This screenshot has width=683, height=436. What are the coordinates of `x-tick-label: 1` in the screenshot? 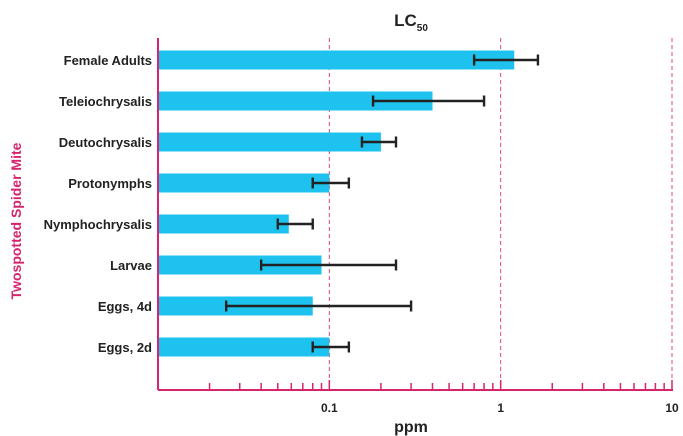 It's located at (500, 408).